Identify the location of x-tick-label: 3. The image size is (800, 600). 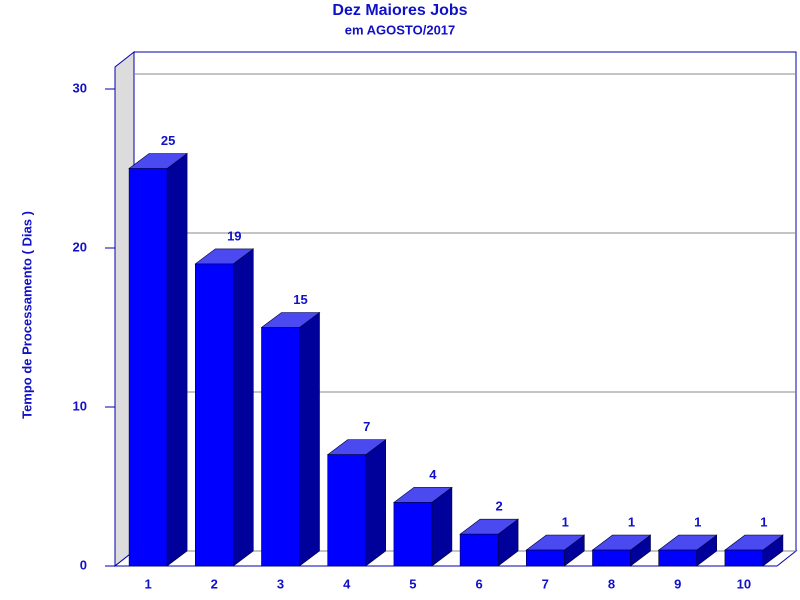
(280, 583).